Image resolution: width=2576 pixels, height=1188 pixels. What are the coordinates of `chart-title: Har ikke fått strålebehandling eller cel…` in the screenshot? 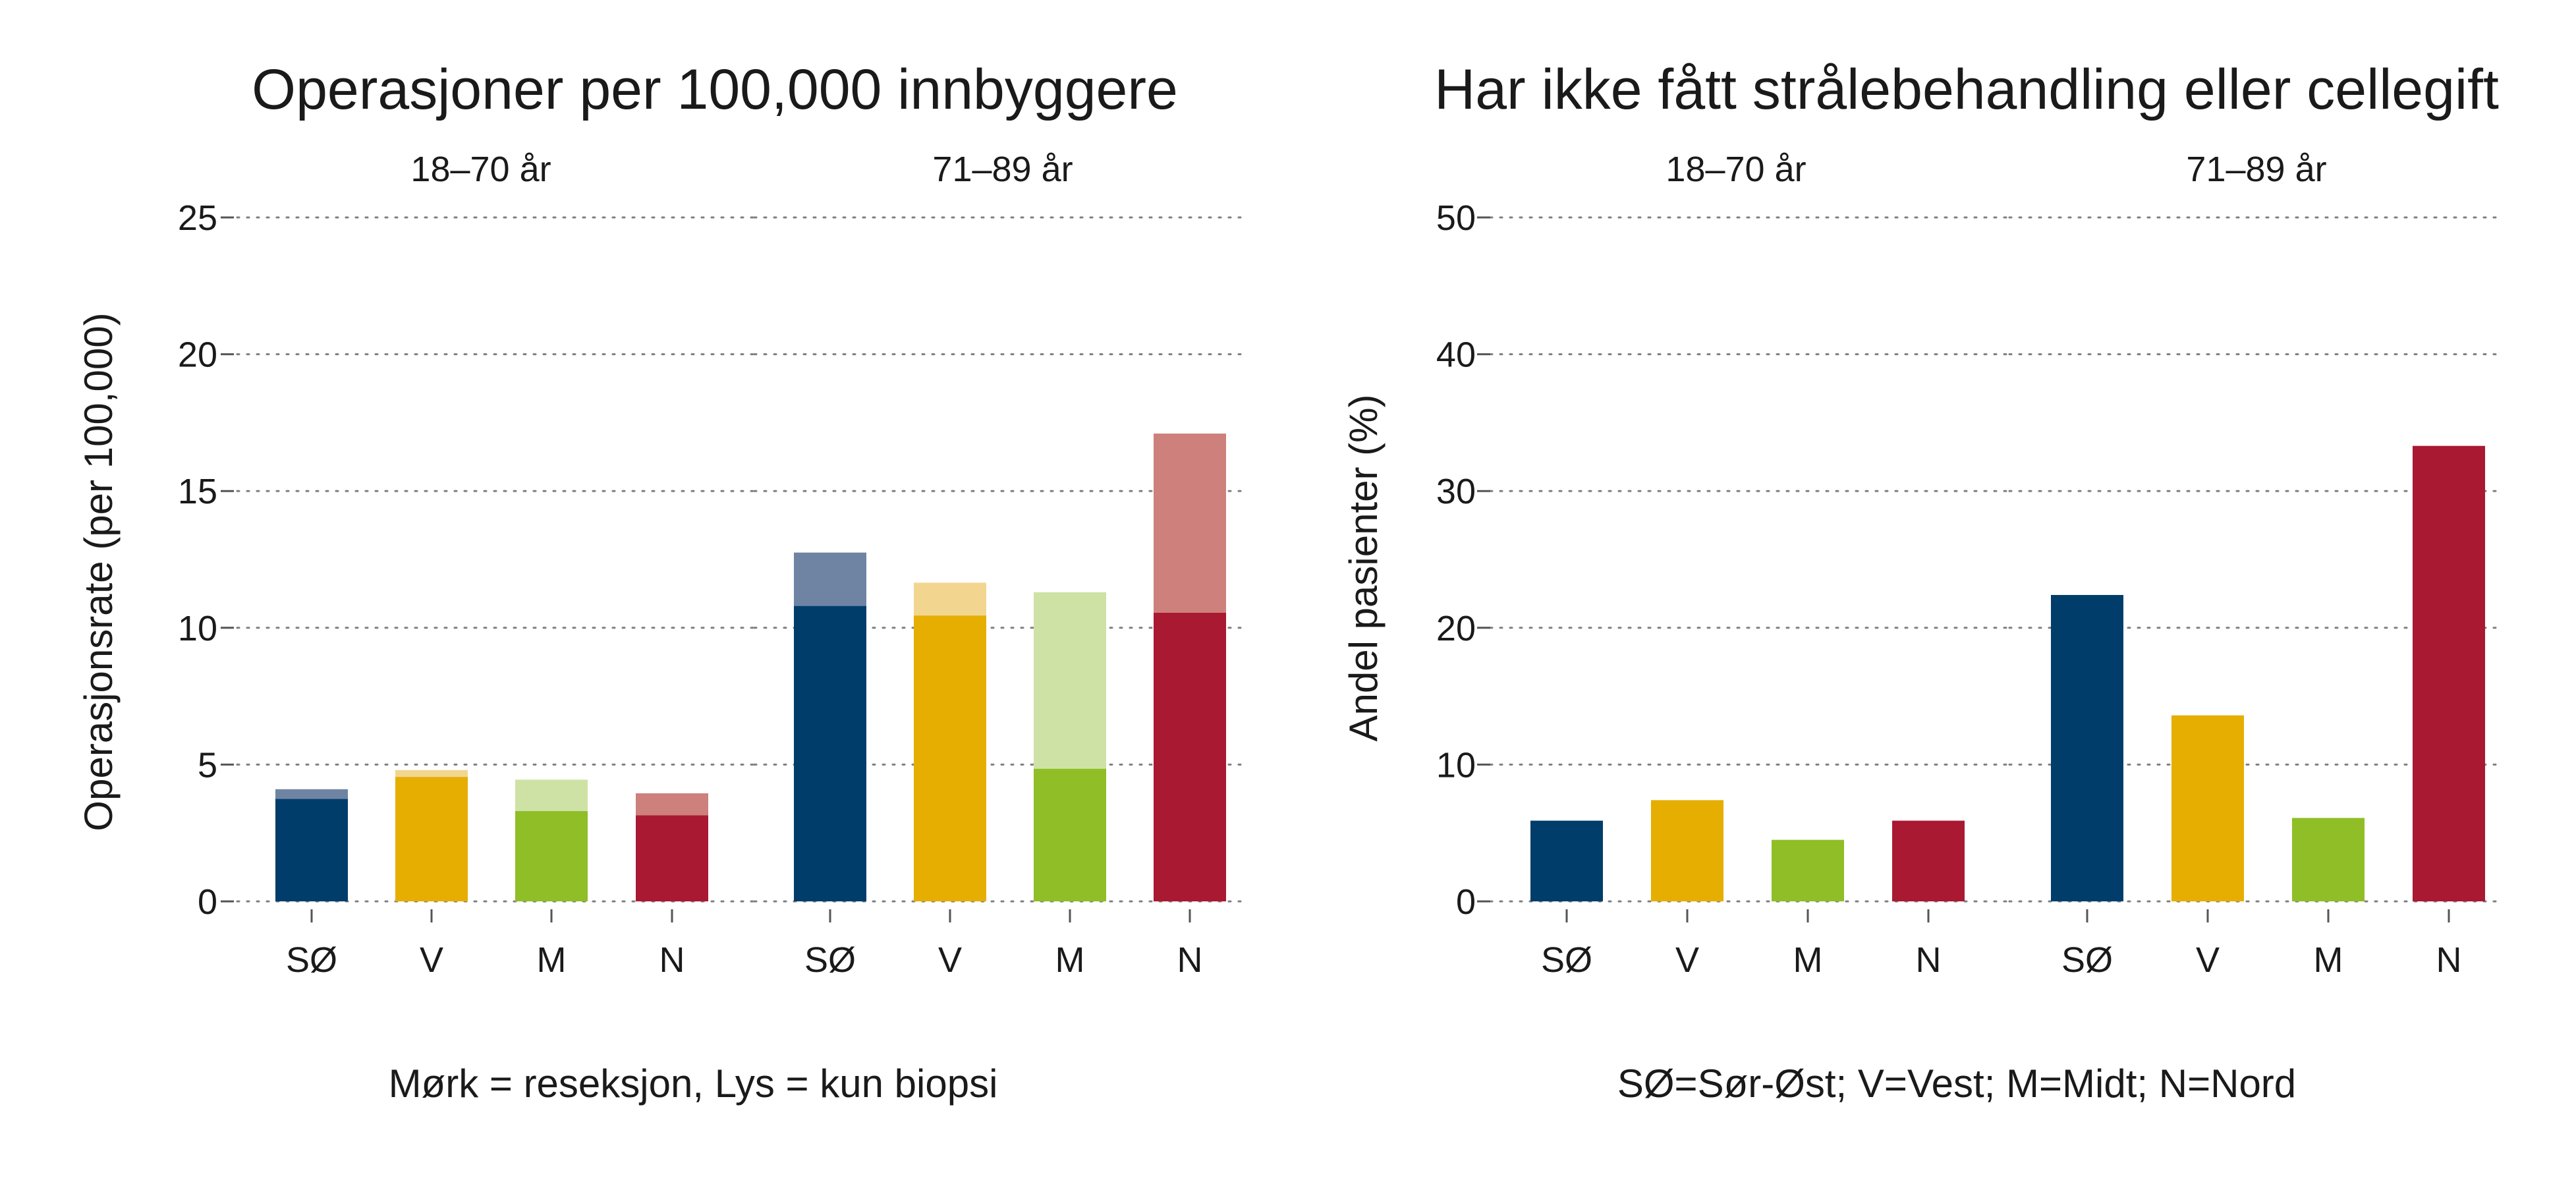 It's located at (1966, 89).